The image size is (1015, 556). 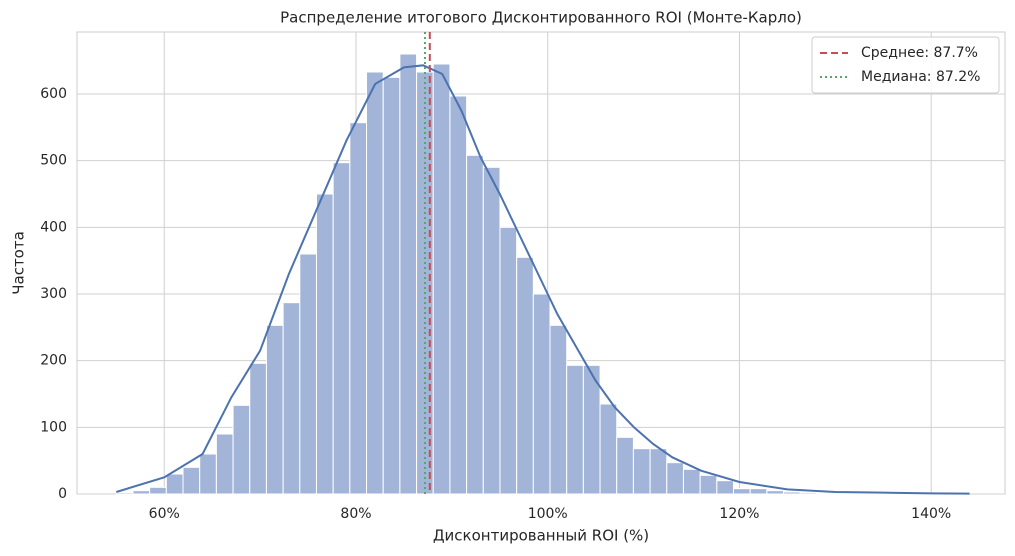 I want to click on y-tick-label: 300, so click(x=53, y=294).